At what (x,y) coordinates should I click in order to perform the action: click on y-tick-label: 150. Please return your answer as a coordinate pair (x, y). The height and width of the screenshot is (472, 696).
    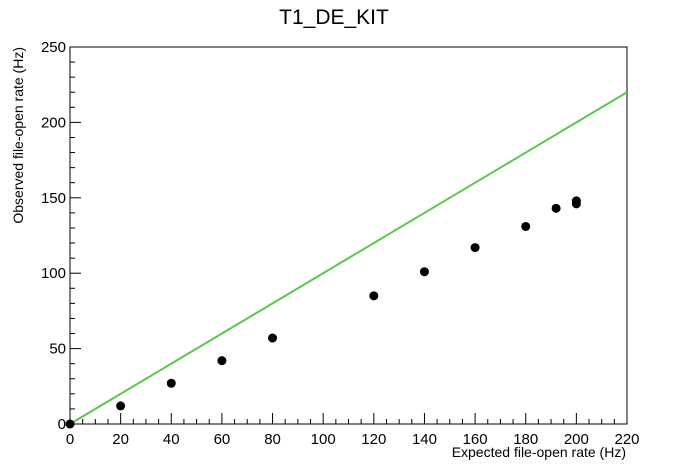
    Looking at the image, I should click on (53, 198).